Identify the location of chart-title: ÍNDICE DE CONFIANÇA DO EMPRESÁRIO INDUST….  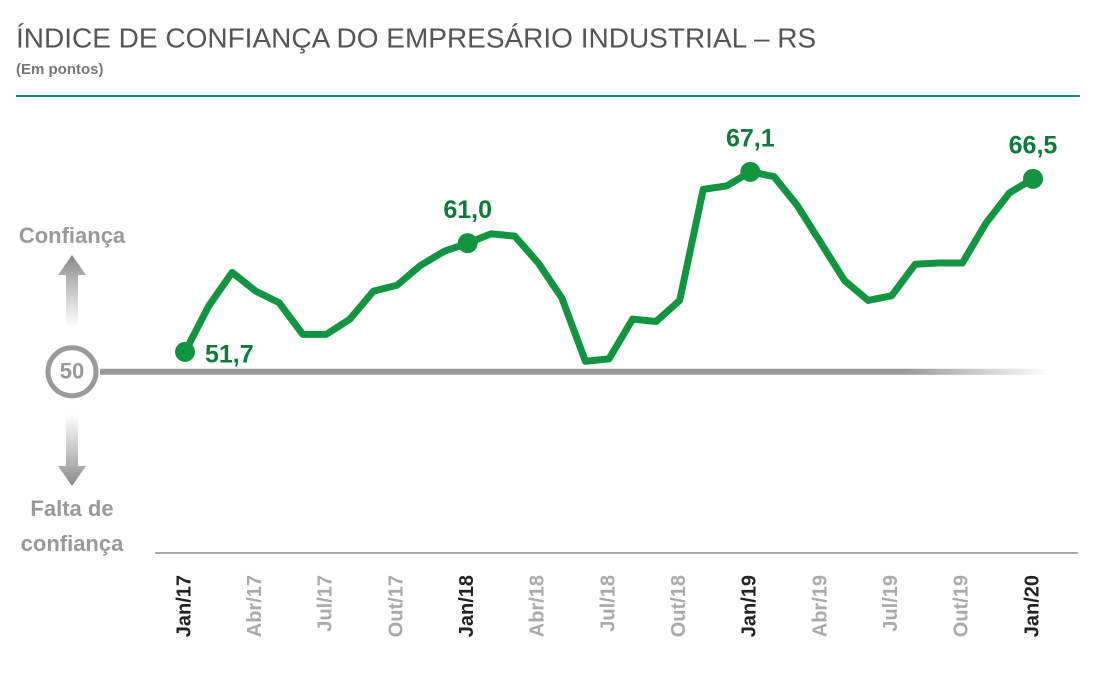
(416, 37).